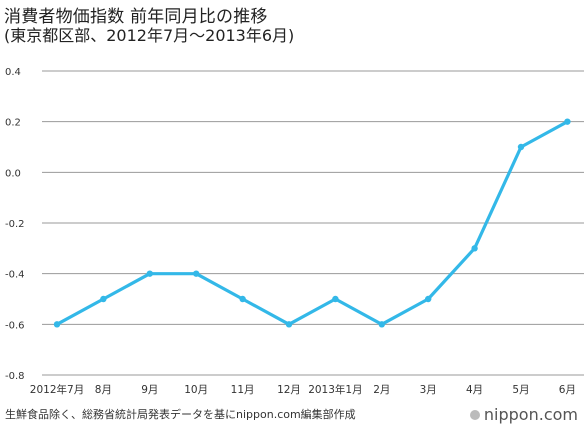 This screenshot has width=584, height=430. I want to click on x-tick-label: 2月, so click(381, 390).